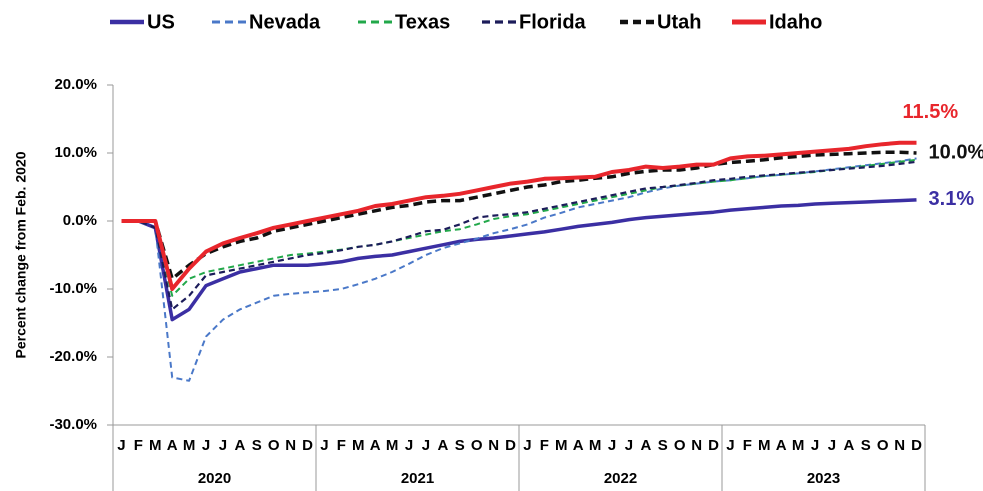  I want to click on x-group-label: 2020, so click(214, 478).